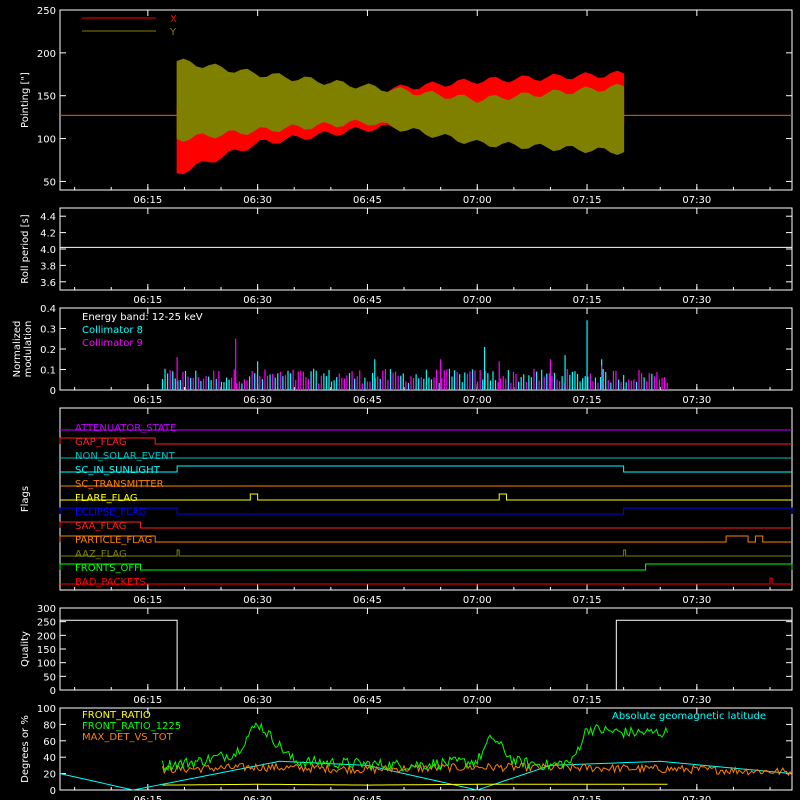  What do you see at coordinates (46, 609) in the screenshot?
I see `y-tick-label: 300` at bounding box center [46, 609].